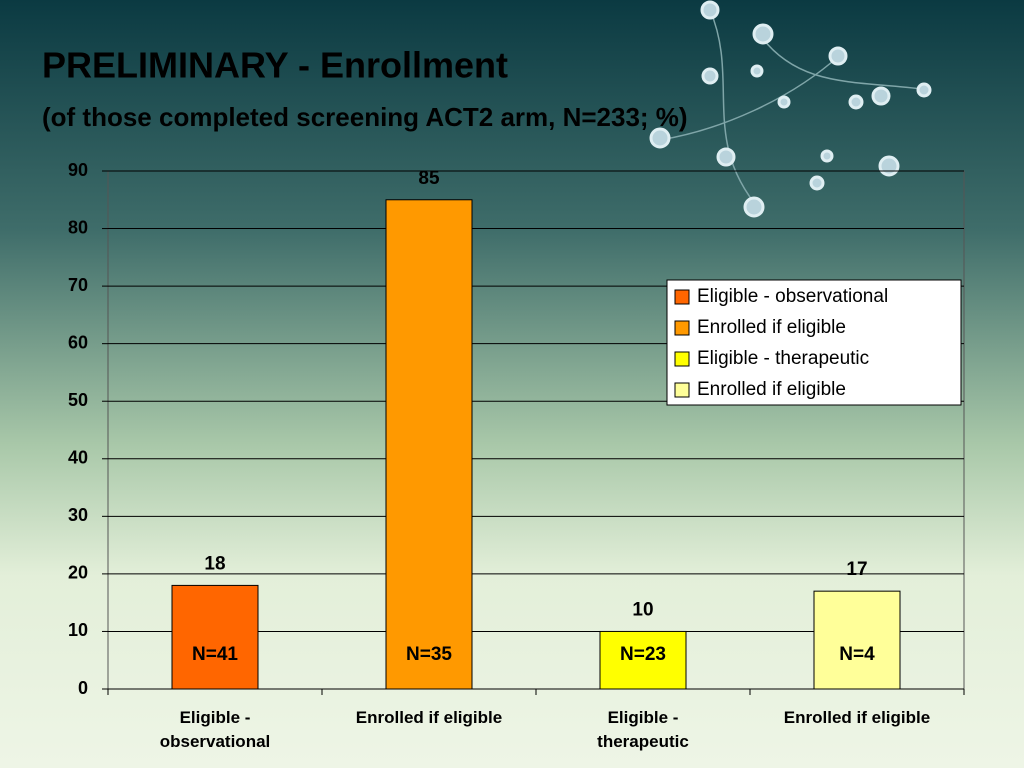 This screenshot has width=1024, height=768. What do you see at coordinates (783, 358) in the screenshot?
I see `legend-label: Eligible - therapeutic` at bounding box center [783, 358].